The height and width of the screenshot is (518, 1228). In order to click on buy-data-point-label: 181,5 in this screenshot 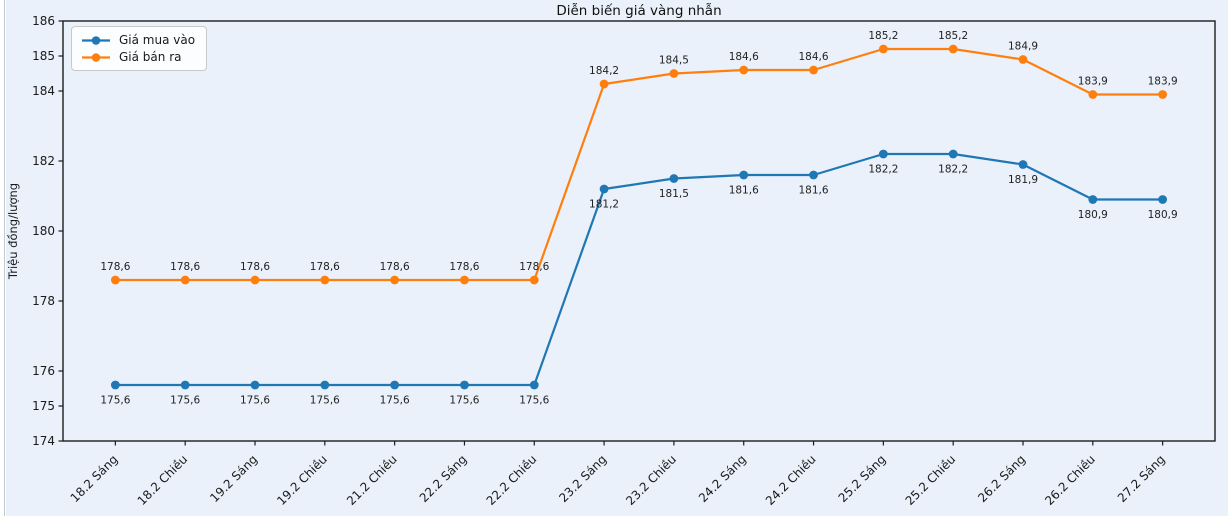, I will do `click(674, 194)`.